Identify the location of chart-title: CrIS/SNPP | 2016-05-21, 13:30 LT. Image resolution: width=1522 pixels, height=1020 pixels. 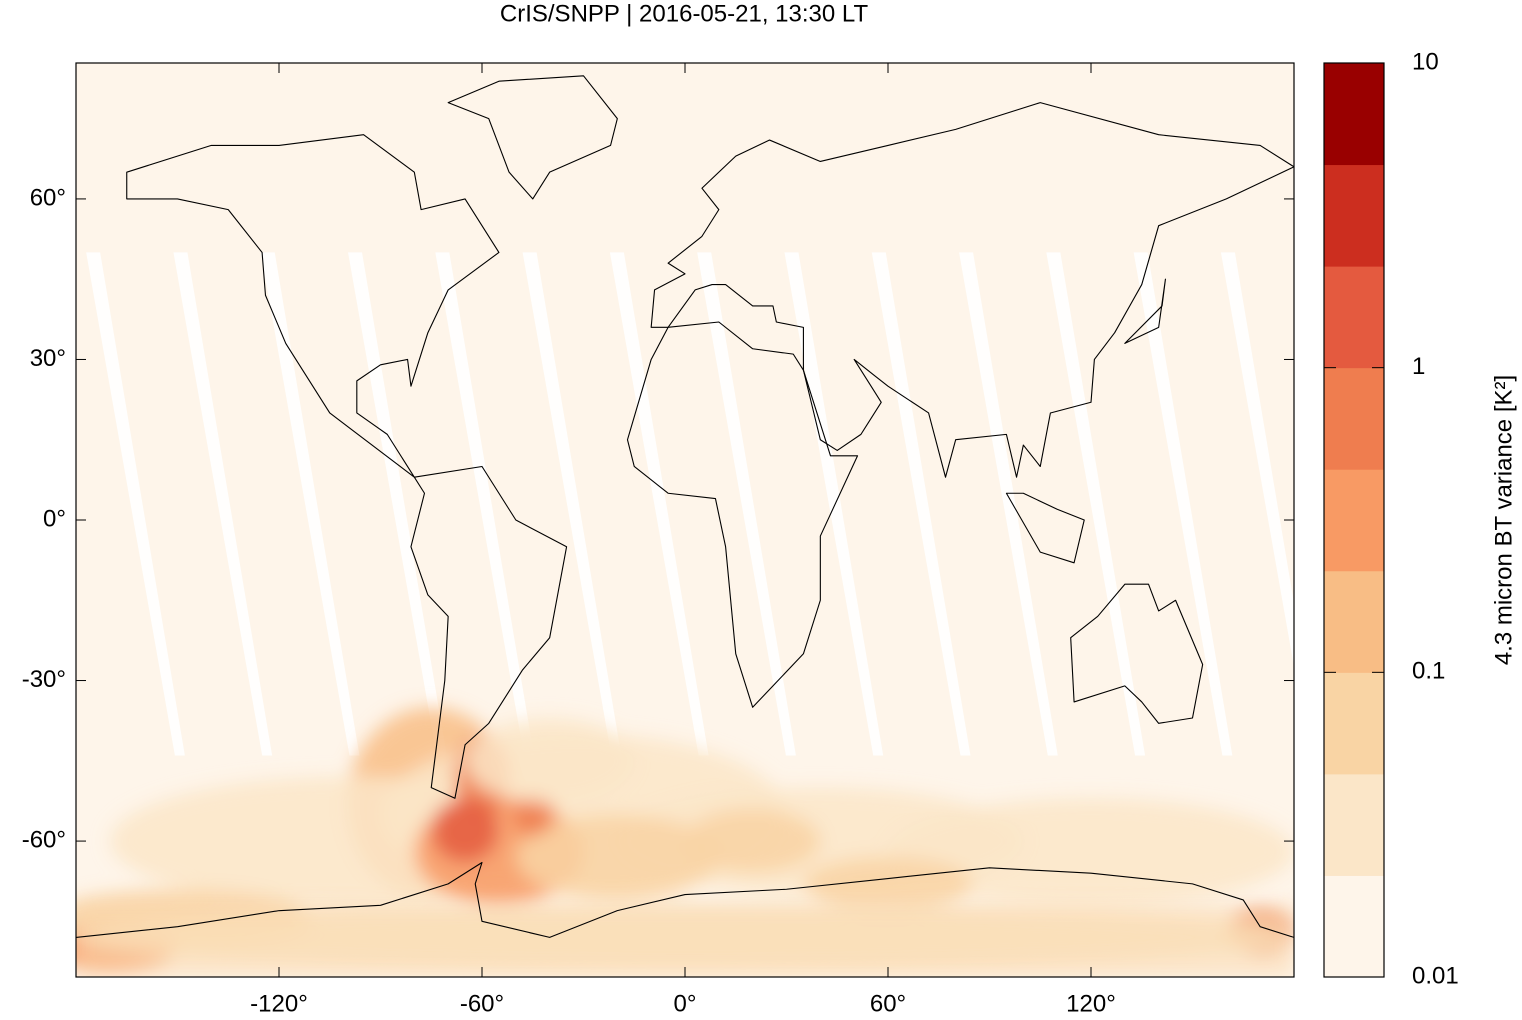
(684, 13).